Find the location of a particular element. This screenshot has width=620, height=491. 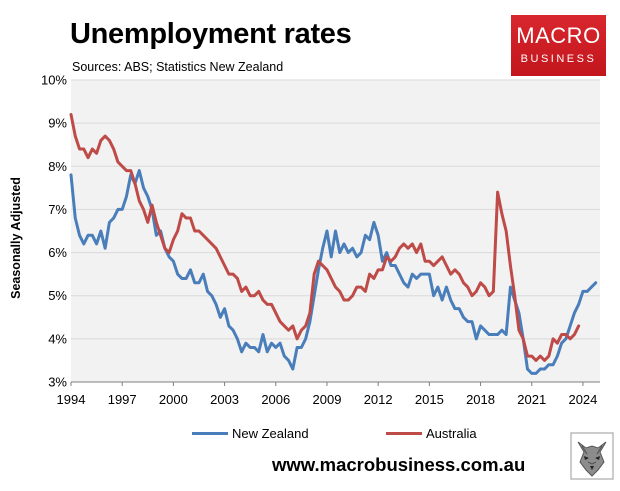

wolf-logo-icon is located at coordinates (592, 456).